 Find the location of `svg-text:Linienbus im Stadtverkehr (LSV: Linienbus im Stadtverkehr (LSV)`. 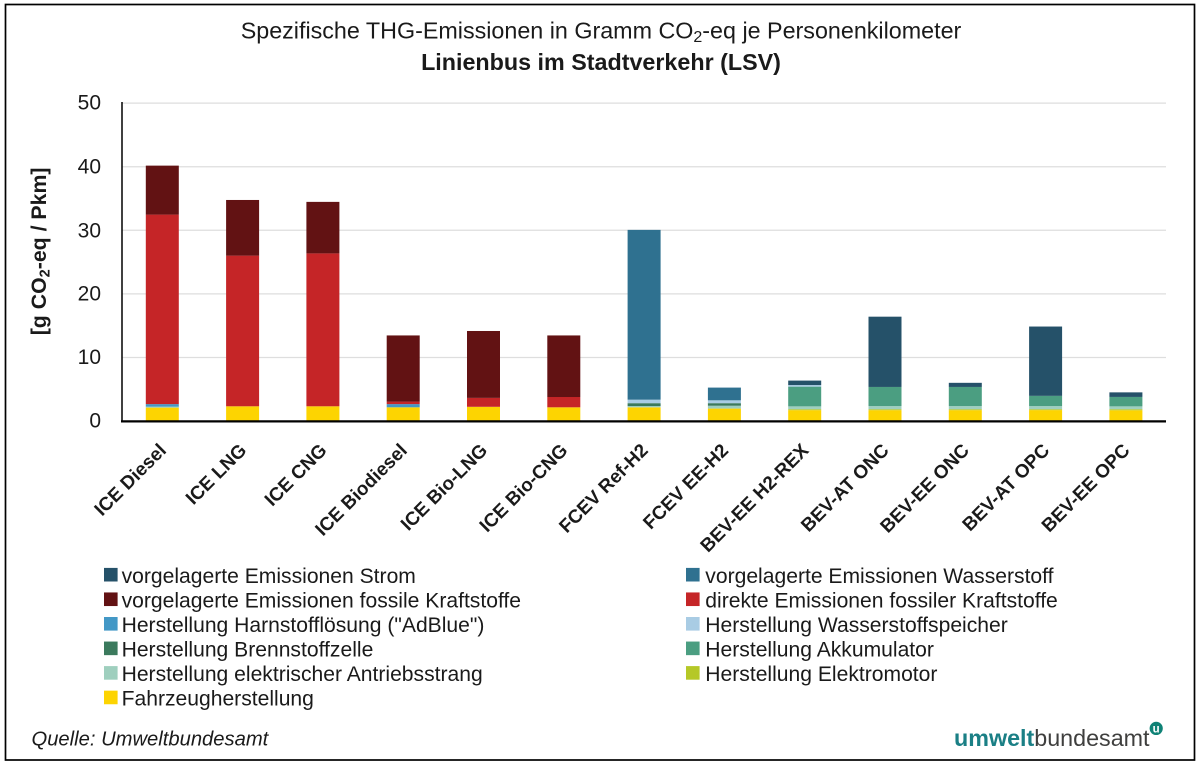

svg-text:Linienbus im Stadtverkehr (LSV: Linienbus im Stadtverkehr (LSV) is located at coordinates (601, 62).